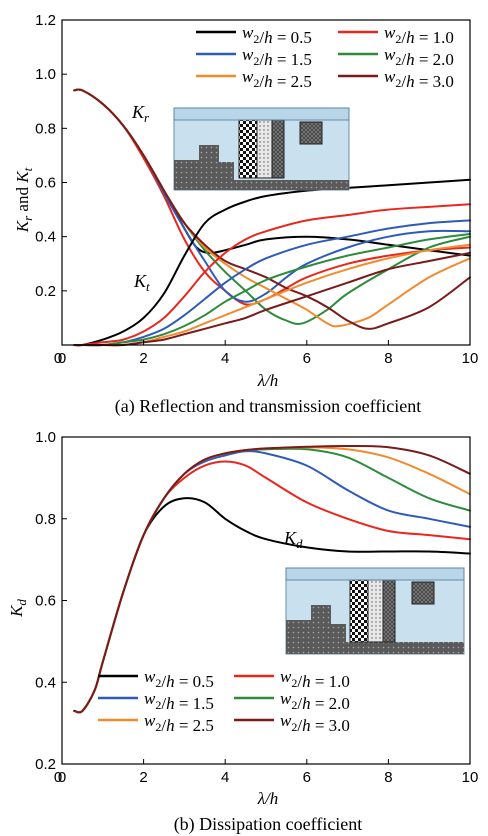 Image resolution: width=488 pixels, height=836 pixels. What do you see at coordinates (315, 723) in the screenshot?
I see `legend-label-b-w30: w2/h = 3.0` at bounding box center [315, 723].